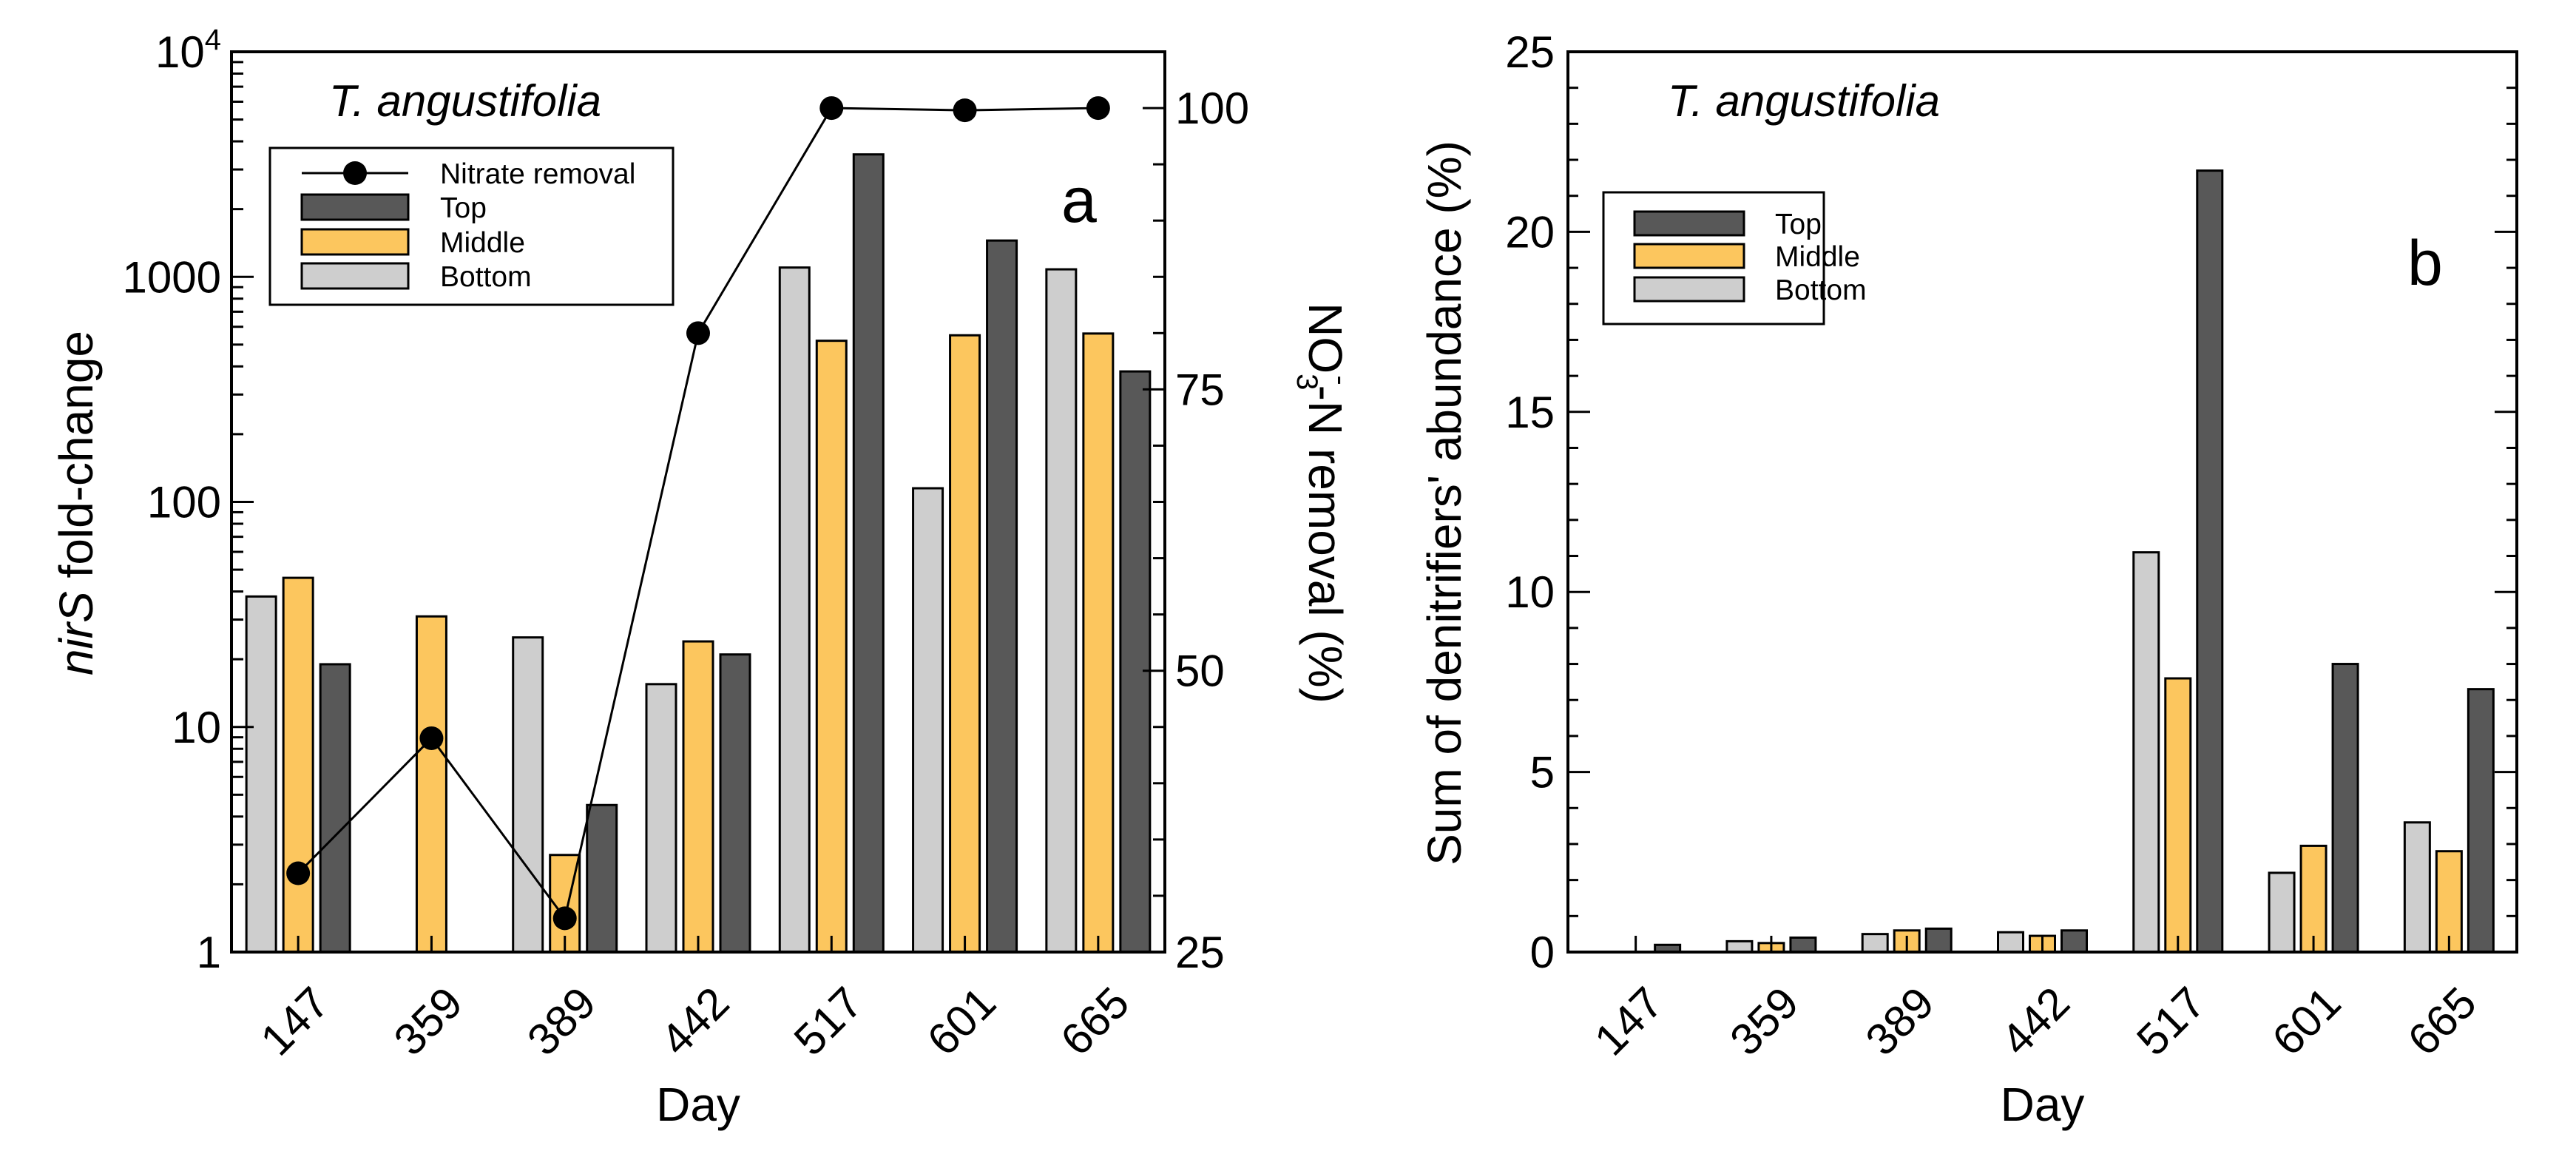 The image size is (2576, 1154). I want to click on y-axis-label: Sum of denitrifiers' abundance (%), so click(1444, 503).